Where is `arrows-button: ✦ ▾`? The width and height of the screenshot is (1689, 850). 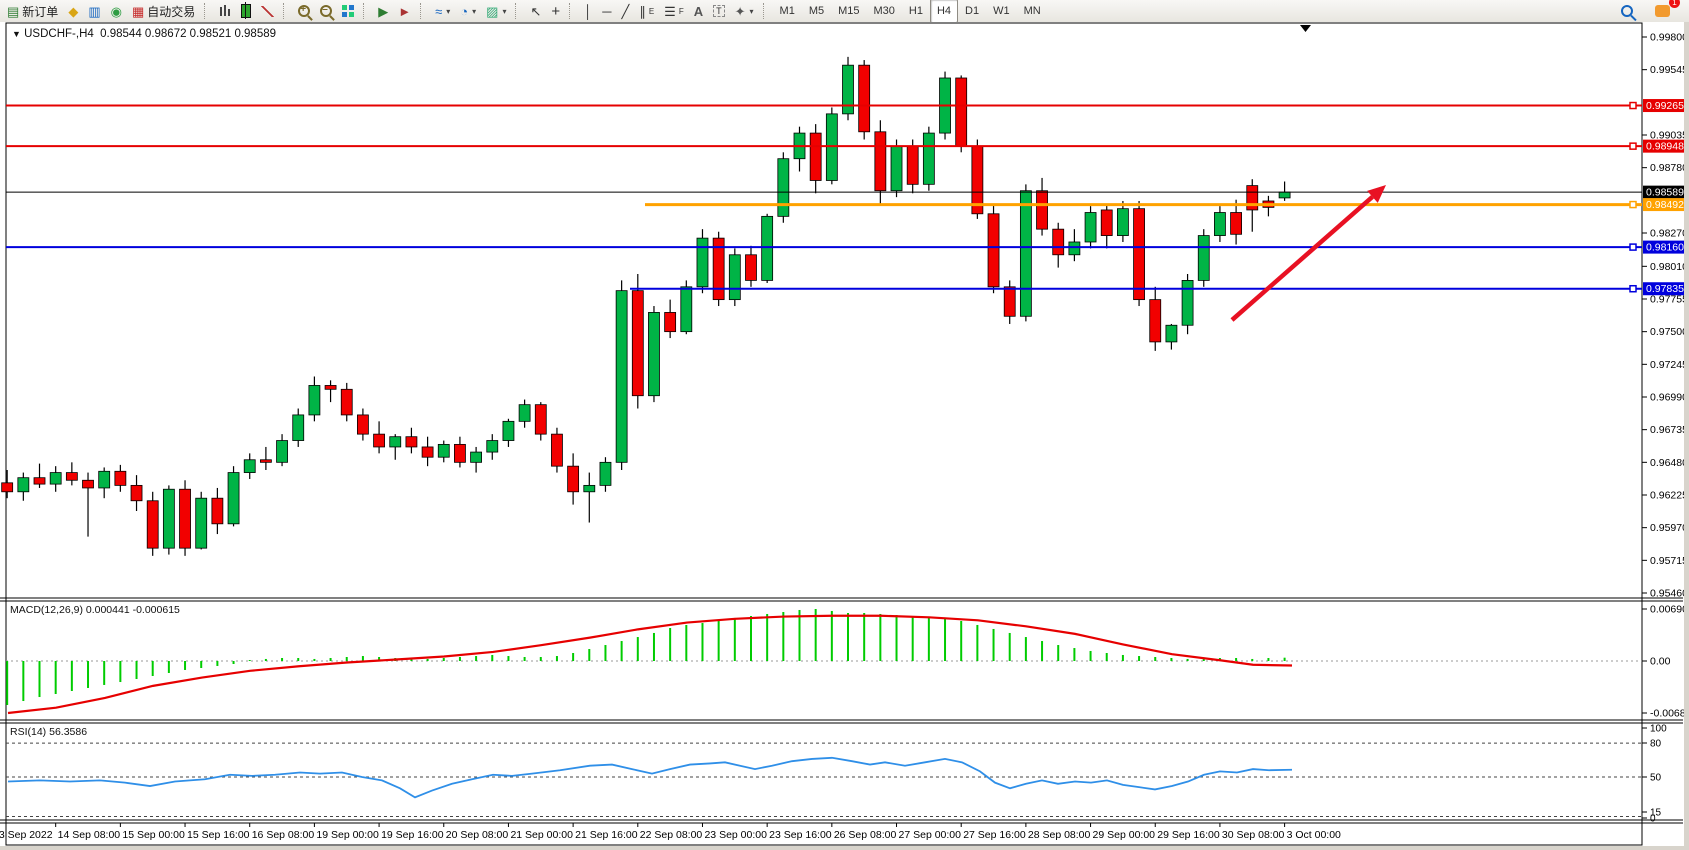
arrows-button: ✦ ▾ is located at coordinates (744, 11).